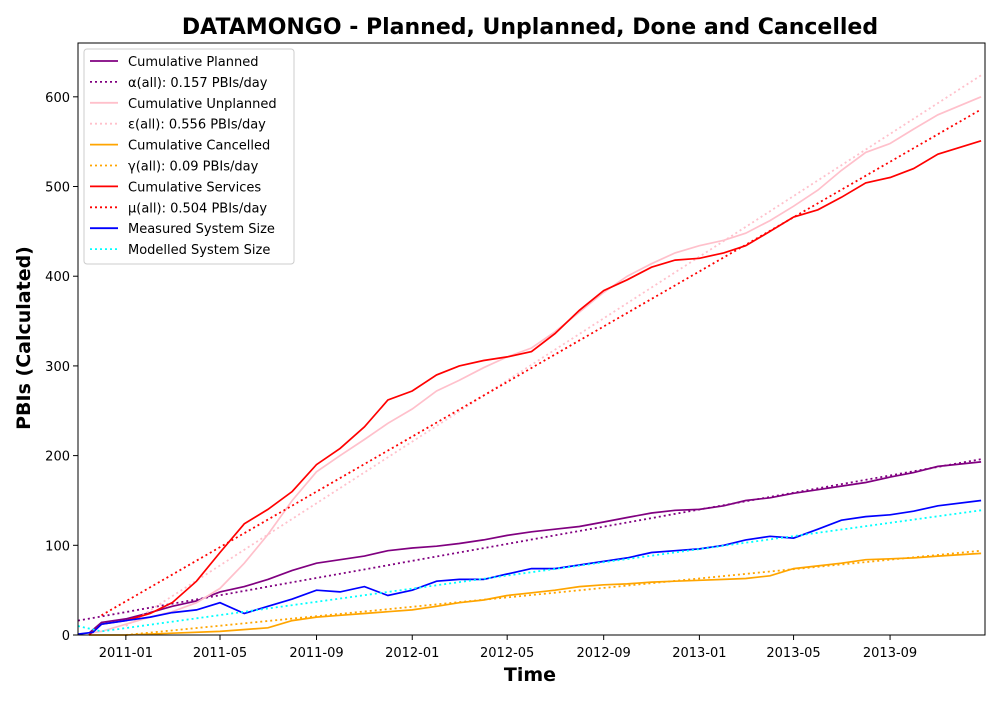 The height and width of the screenshot is (704, 1000). I want to click on x-tick-label: 2012-09, so click(604, 653).